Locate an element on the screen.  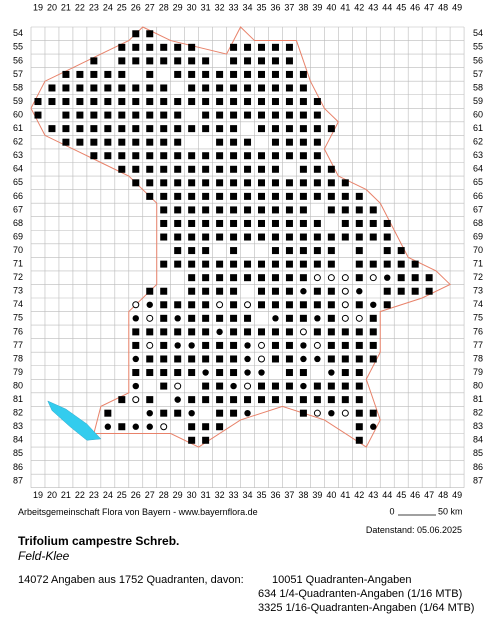
row-label: 58 is located at coordinates (18, 87).